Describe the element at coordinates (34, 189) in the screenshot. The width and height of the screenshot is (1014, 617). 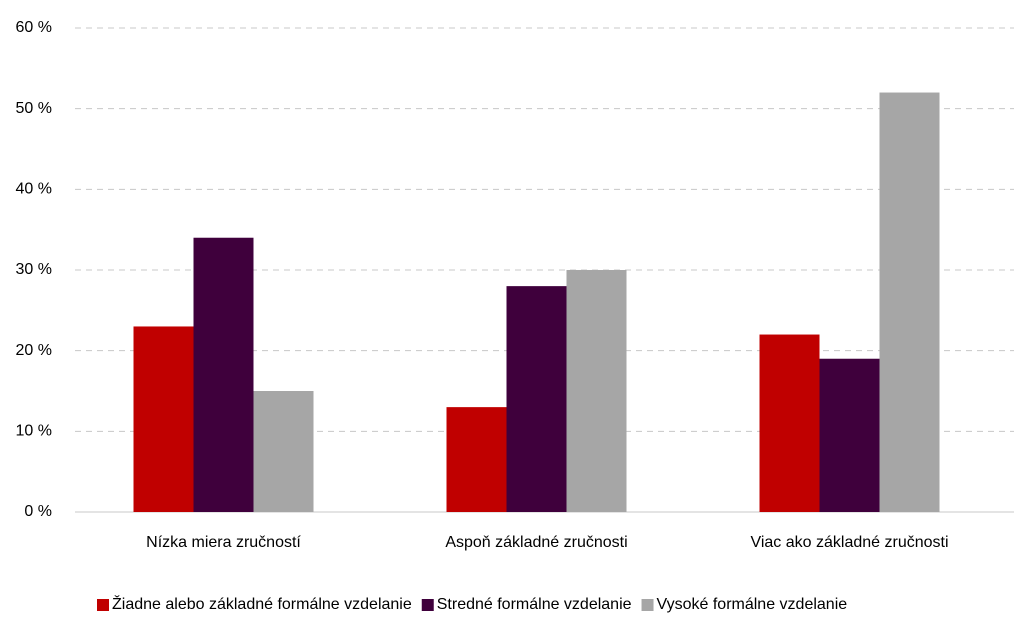
I see `y-tick-label: 40 %` at that location.